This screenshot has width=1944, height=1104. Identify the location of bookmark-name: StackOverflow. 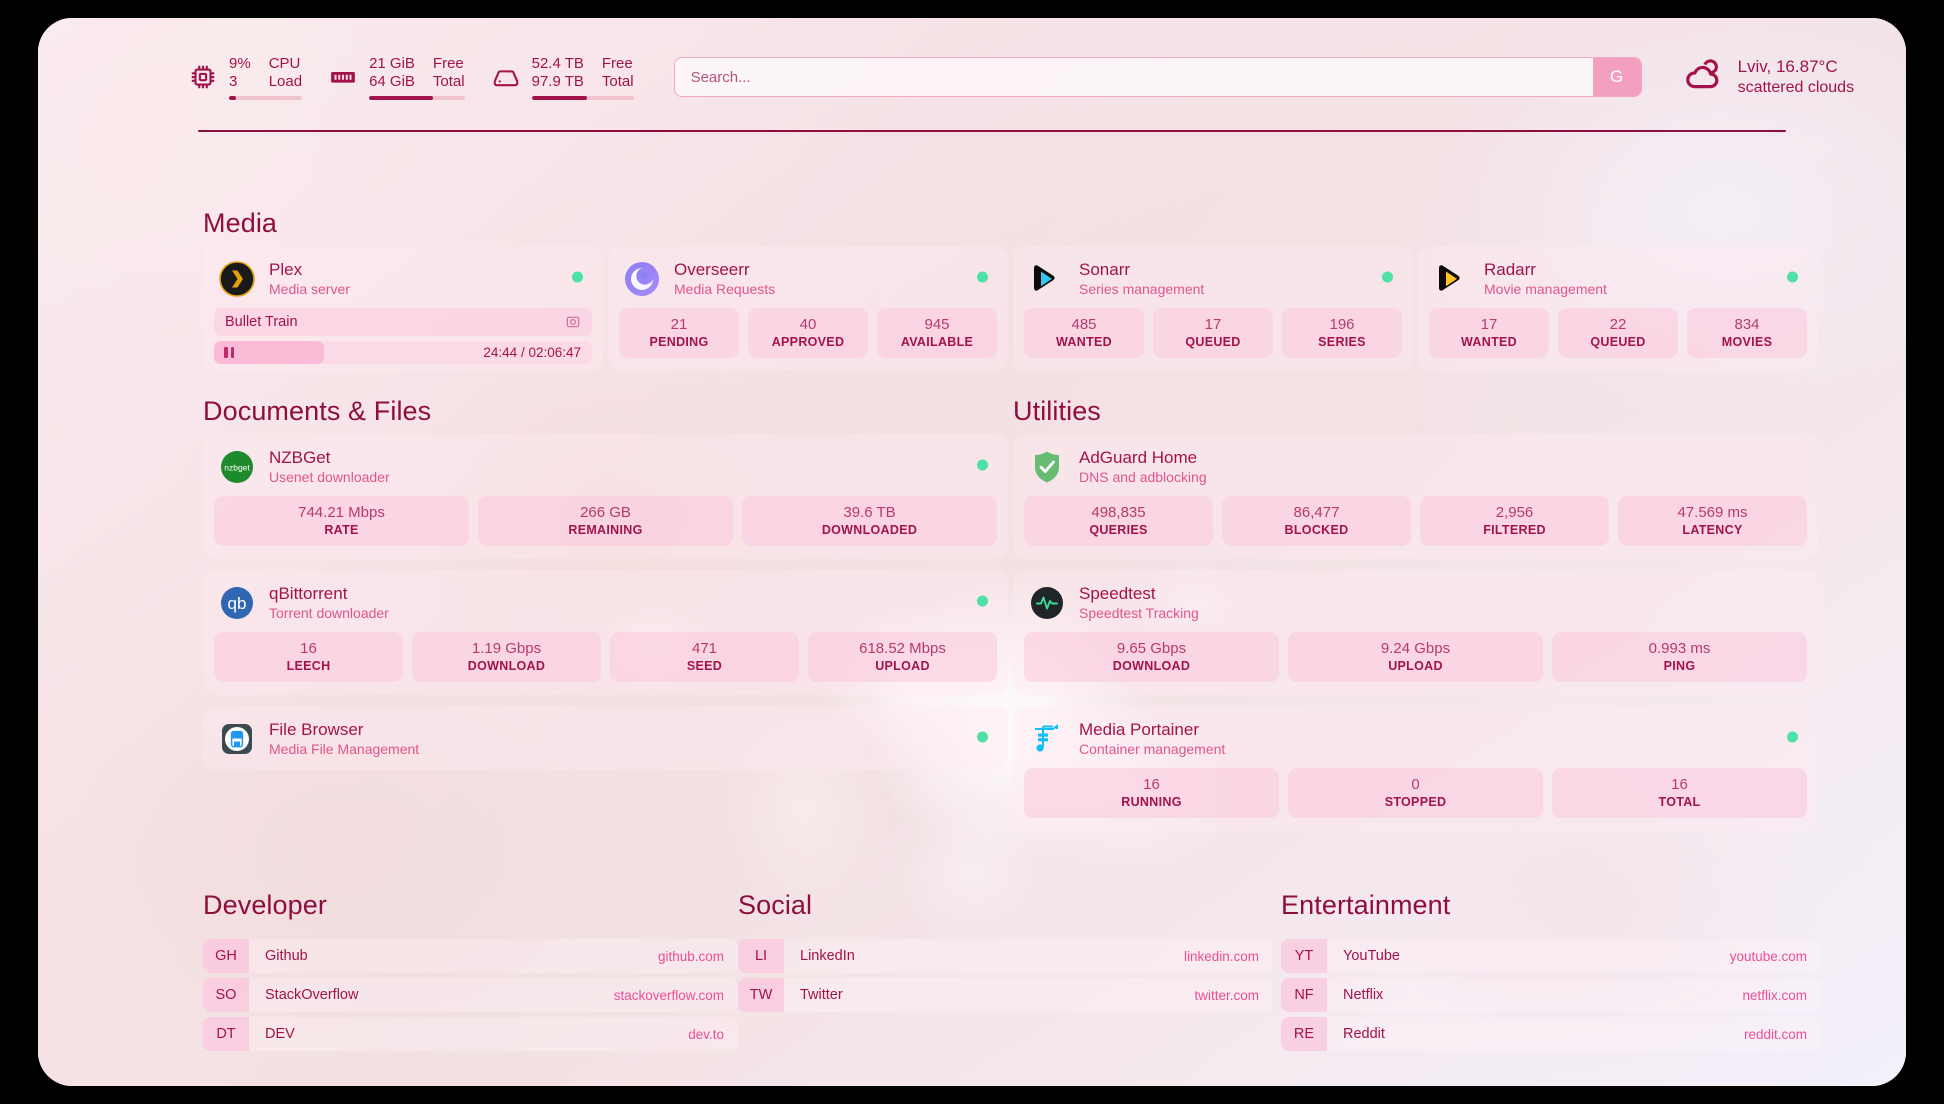
(312, 995).